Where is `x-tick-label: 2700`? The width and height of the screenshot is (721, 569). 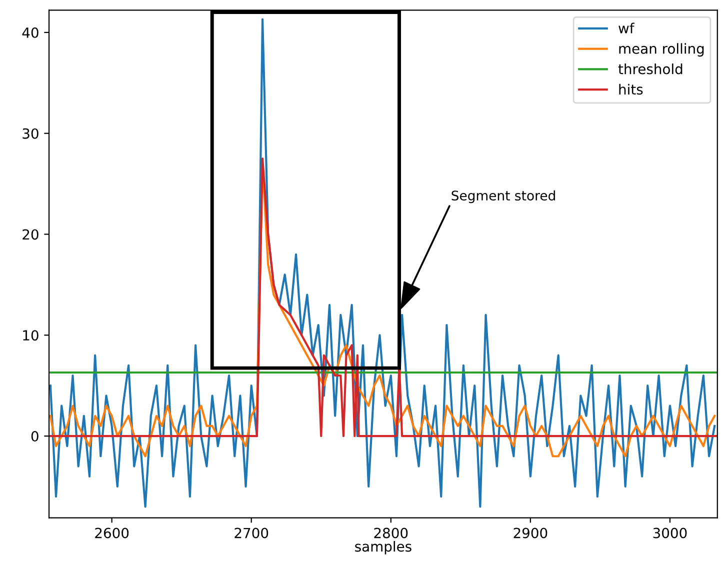 x-tick-label: 2700 is located at coordinates (251, 533).